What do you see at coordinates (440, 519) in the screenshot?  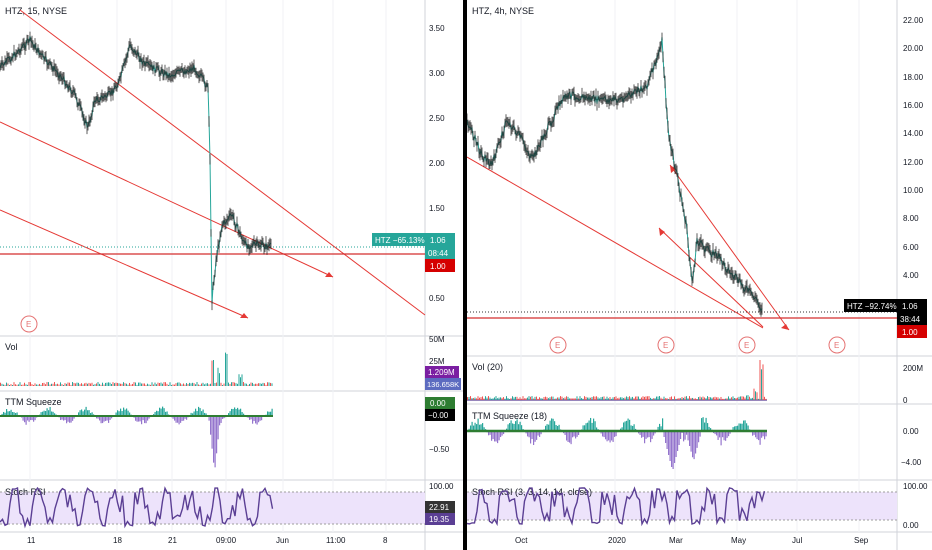 I see `rsi-tag` at bounding box center [440, 519].